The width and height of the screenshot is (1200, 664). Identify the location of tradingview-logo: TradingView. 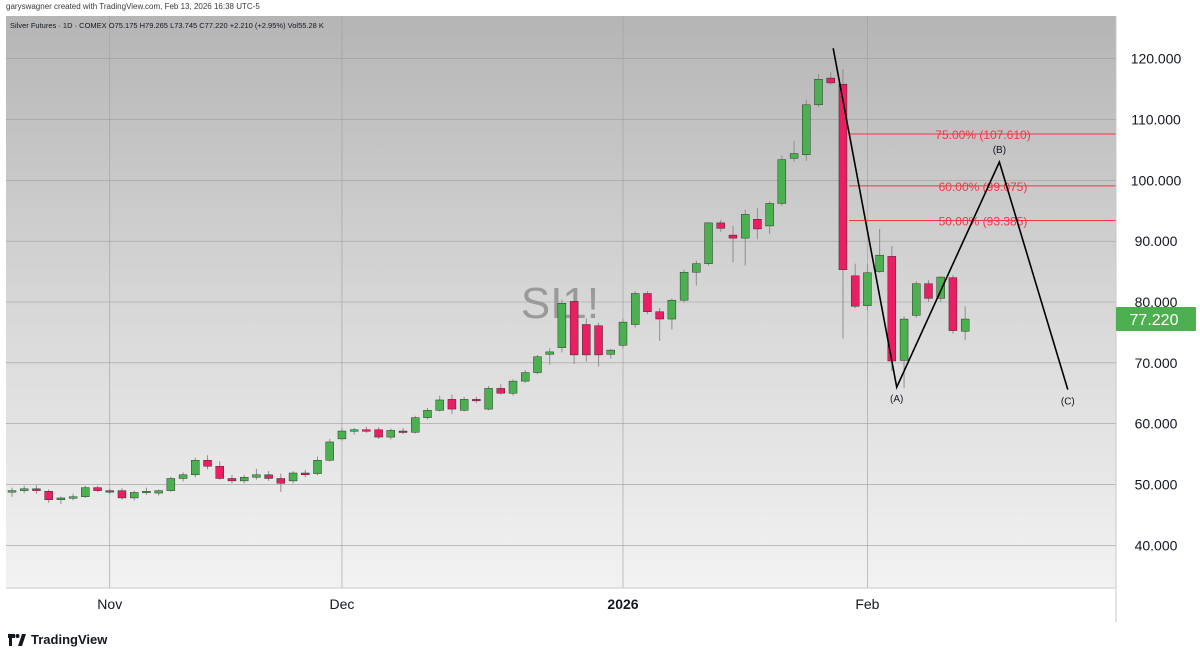
(57, 639).